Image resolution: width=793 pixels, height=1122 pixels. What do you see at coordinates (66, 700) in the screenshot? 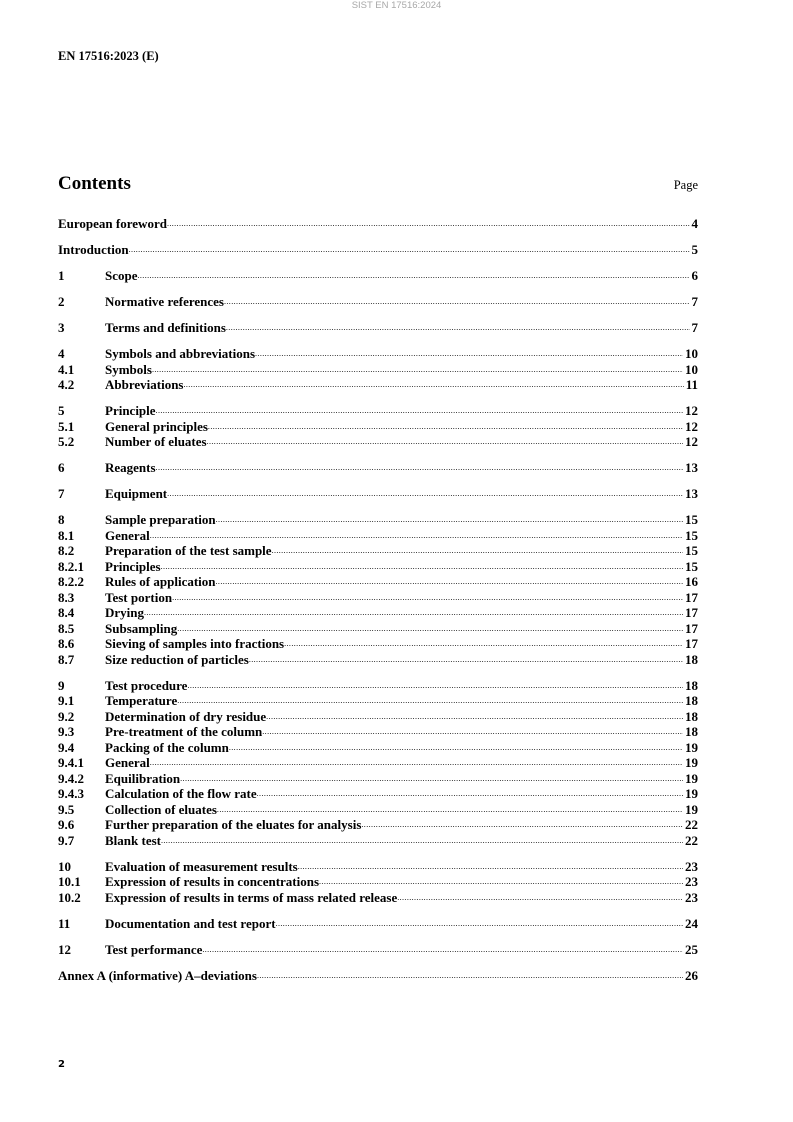
I see `toc-entry-number: 9.1` at bounding box center [66, 700].